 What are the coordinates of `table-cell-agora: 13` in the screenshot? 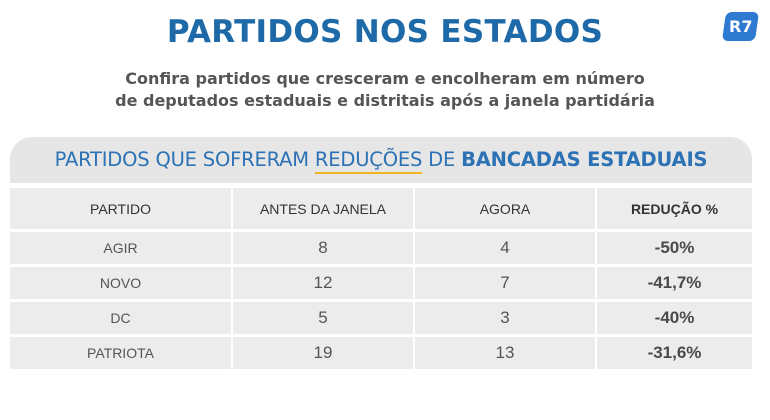 It's located at (505, 353).